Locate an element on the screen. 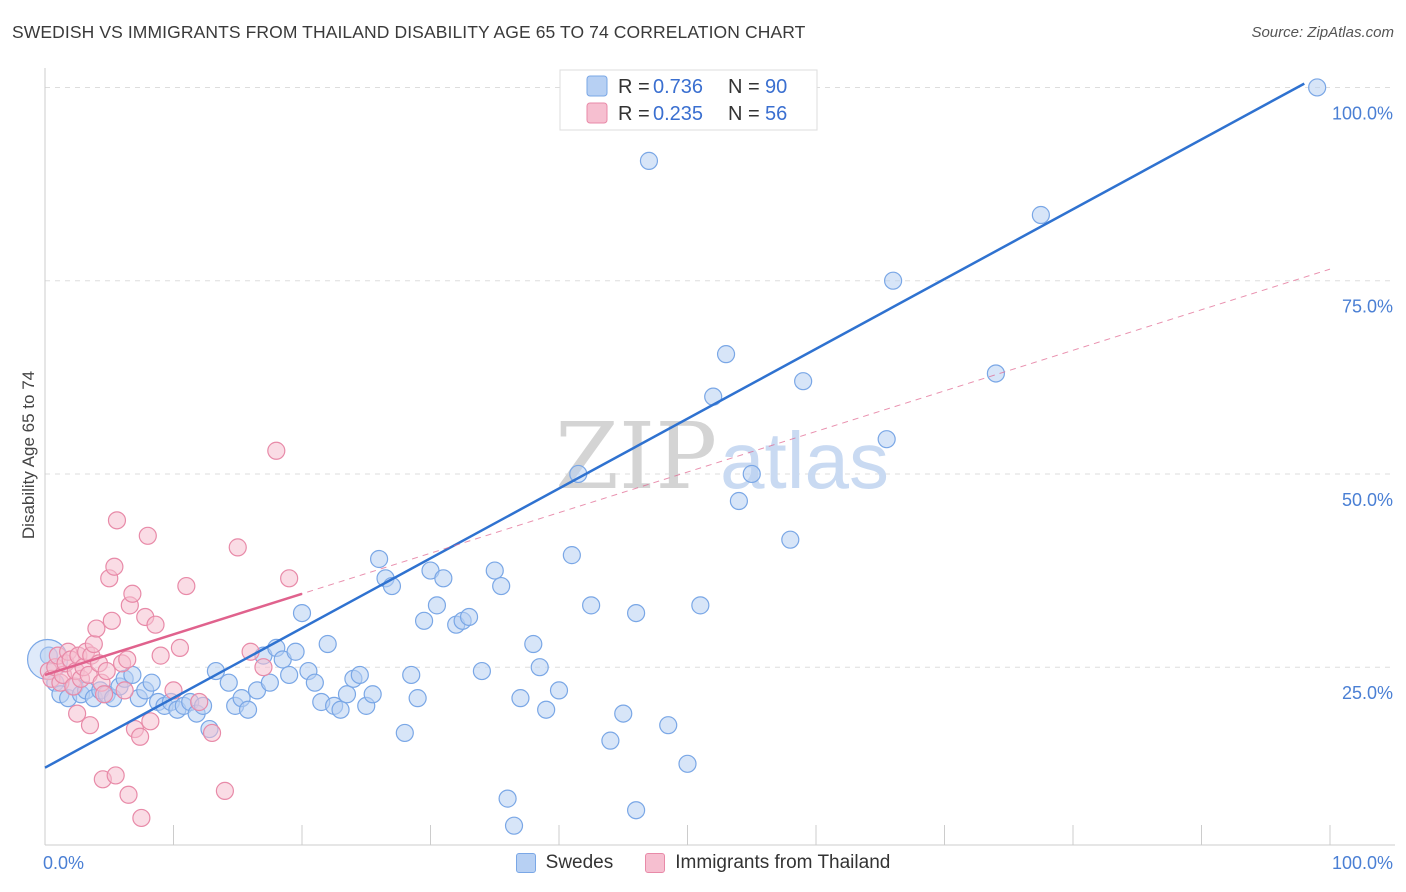 The height and width of the screenshot is (892, 1406). trend-line-thailand is located at coordinates (173, 634).